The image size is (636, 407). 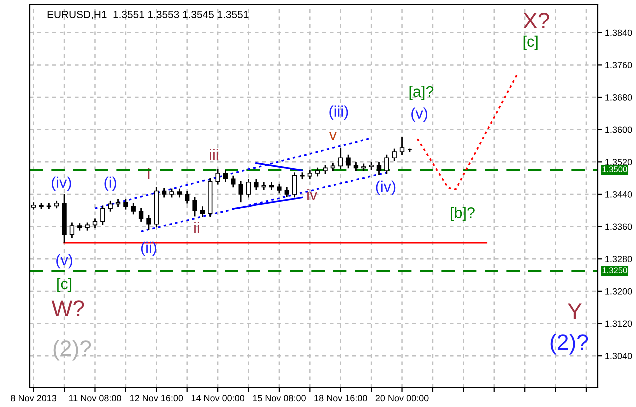 What do you see at coordinates (575, 312) in the screenshot?
I see `annotation: Y` at bounding box center [575, 312].